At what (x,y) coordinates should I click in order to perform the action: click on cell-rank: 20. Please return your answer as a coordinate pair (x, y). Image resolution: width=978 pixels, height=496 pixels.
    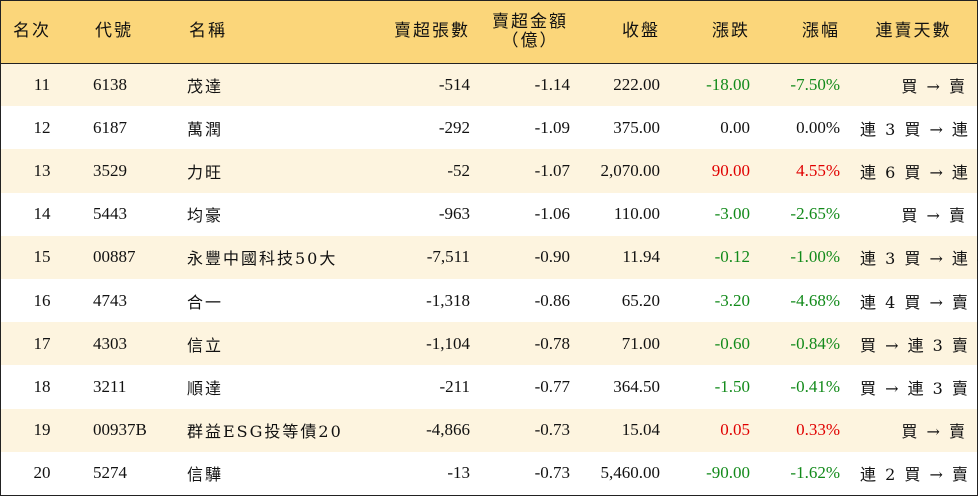
    Looking at the image, I should click on (42, 473).